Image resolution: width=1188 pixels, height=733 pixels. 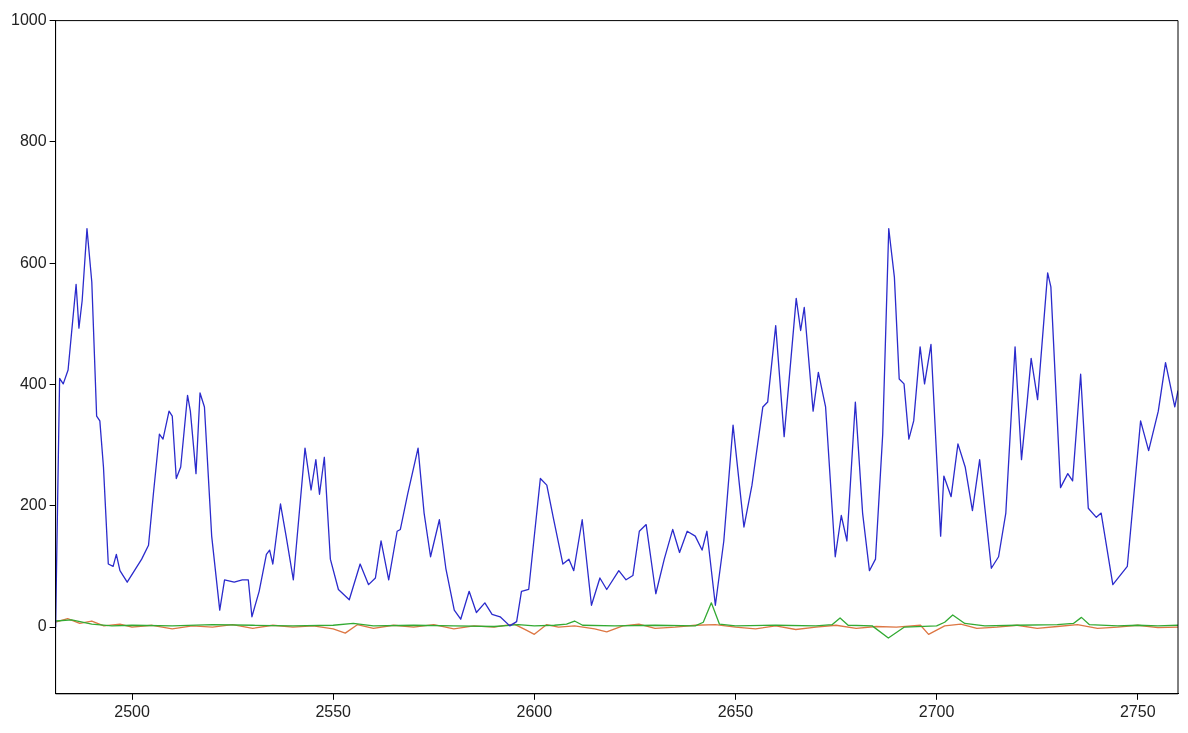 What do you see at coordinates (42, 626) in the screenshot?
I see `y-tick-label: 0` at bounding box center [42, 626].